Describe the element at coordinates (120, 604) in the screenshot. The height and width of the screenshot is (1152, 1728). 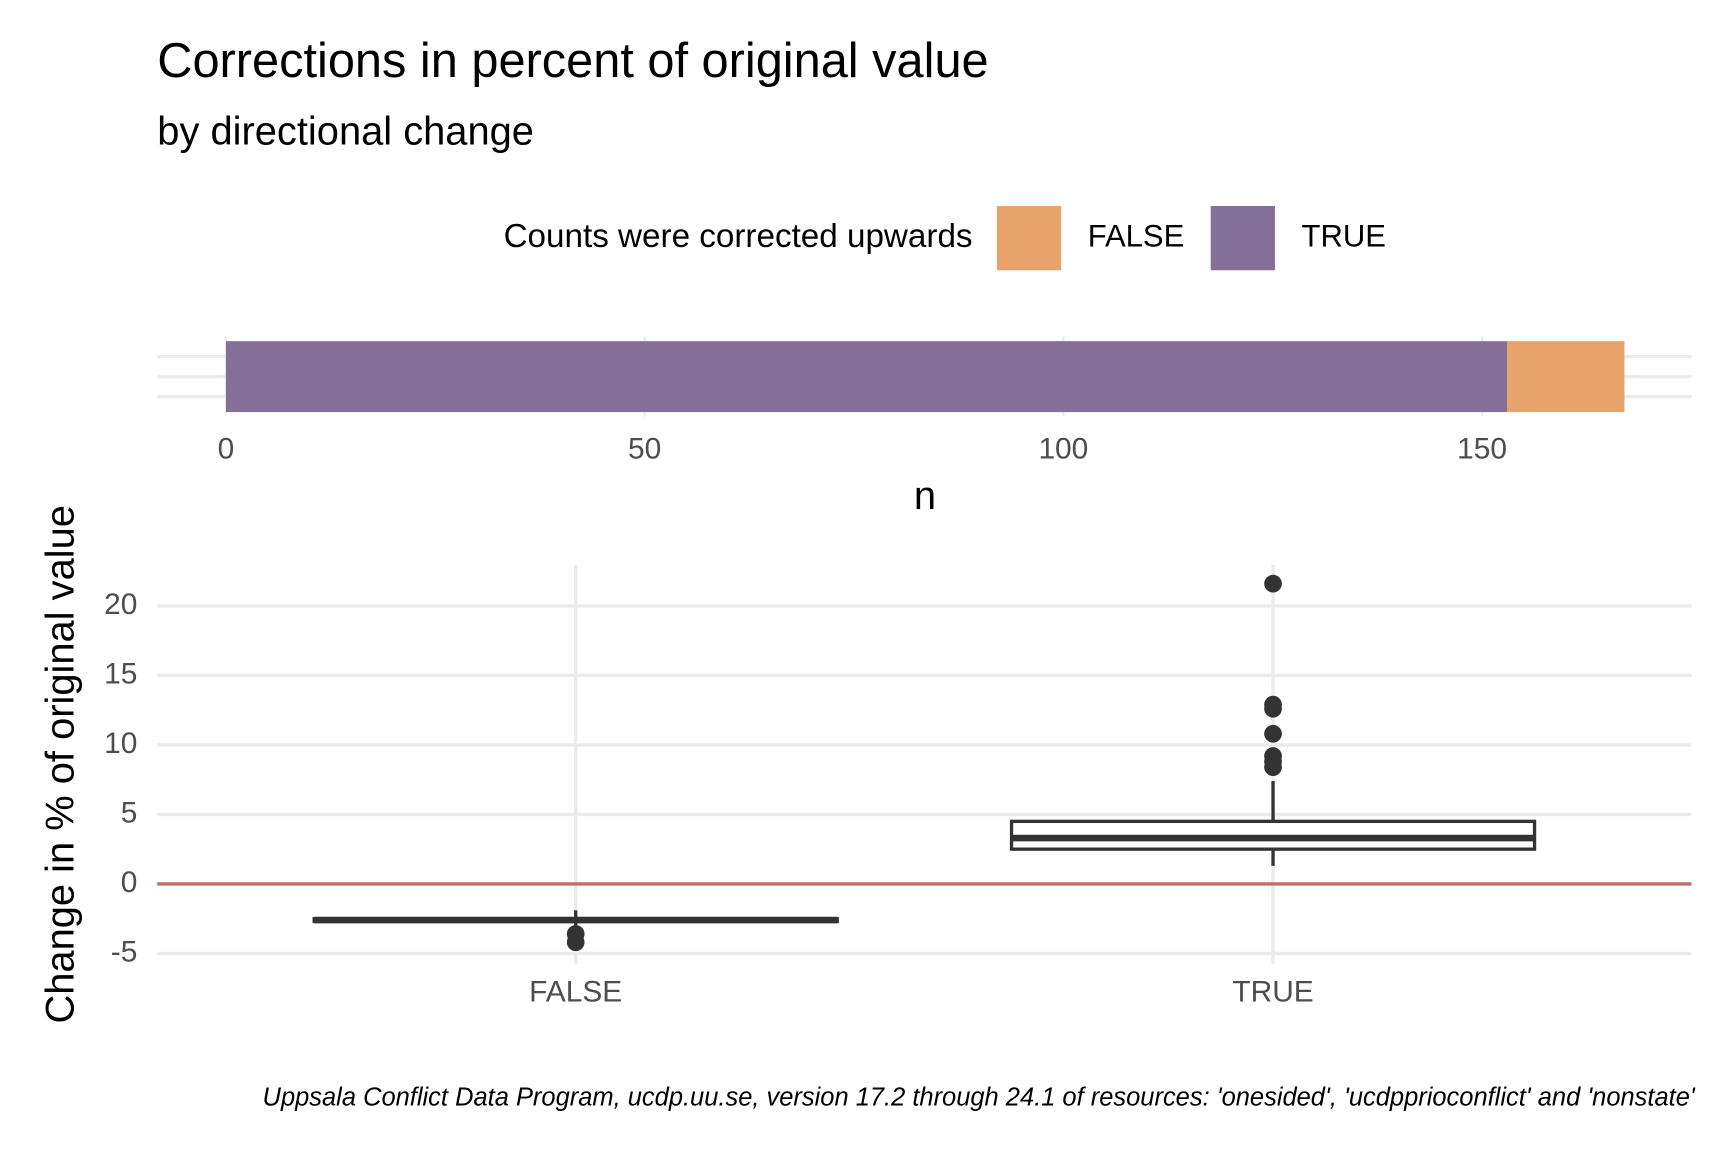
I see `y-tick-label: 20` at that location.